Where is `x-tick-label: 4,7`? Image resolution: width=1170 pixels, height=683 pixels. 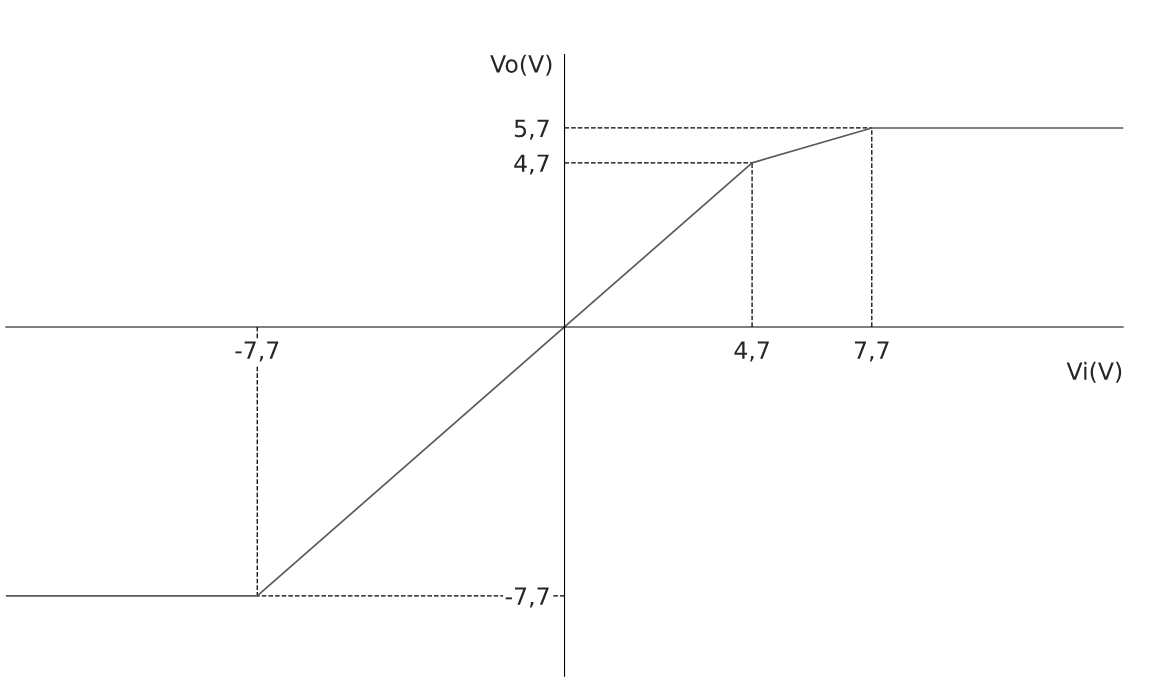 x-tick-label: 4,7 is located at coordinates (751, 351).